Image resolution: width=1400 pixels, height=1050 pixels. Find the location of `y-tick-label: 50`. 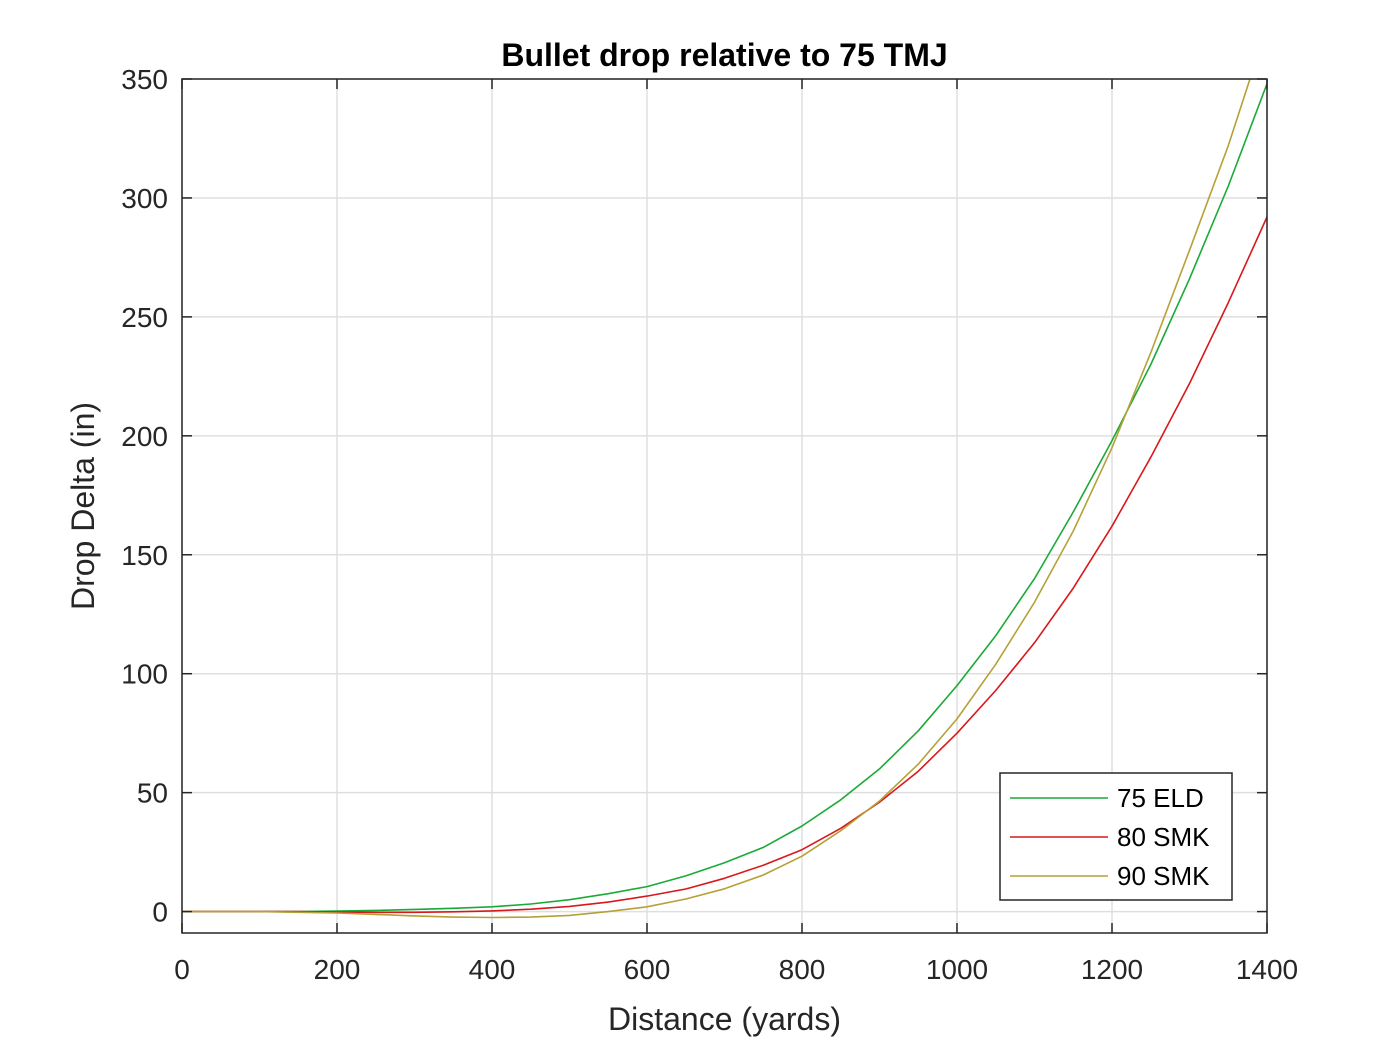

y-tick-label: 50 is located at coordinates (152, 793).